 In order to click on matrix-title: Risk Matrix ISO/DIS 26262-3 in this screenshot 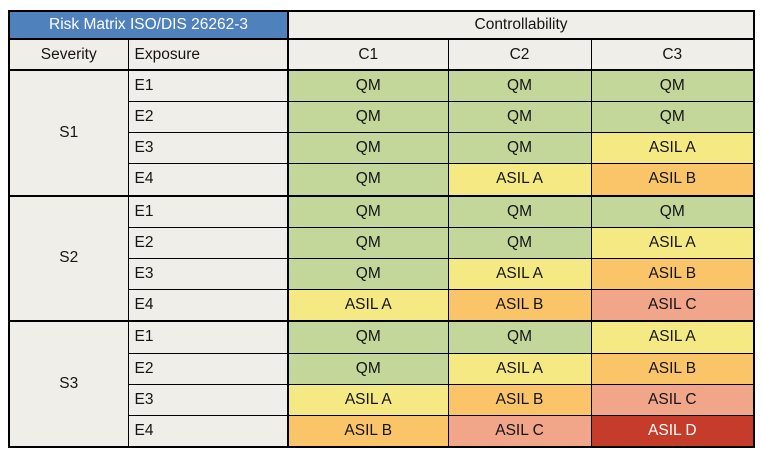, I will do `click(148, 25)`.